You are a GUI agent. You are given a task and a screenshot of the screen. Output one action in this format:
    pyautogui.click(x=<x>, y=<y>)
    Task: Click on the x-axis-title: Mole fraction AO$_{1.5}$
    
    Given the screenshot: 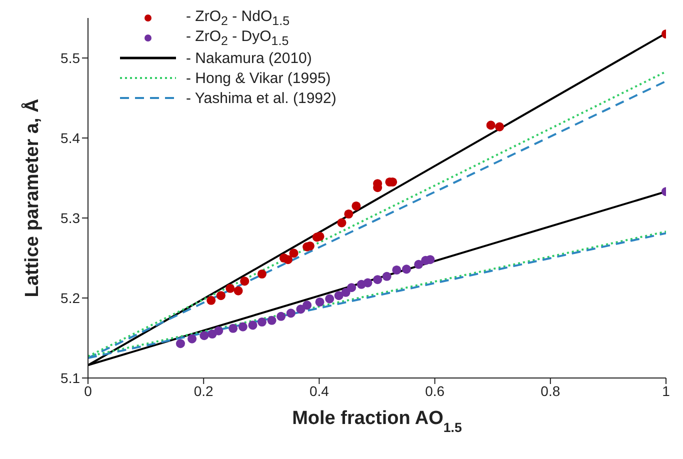 What is the action you would take?
    pyautogui.click(x=377, y=421)
    